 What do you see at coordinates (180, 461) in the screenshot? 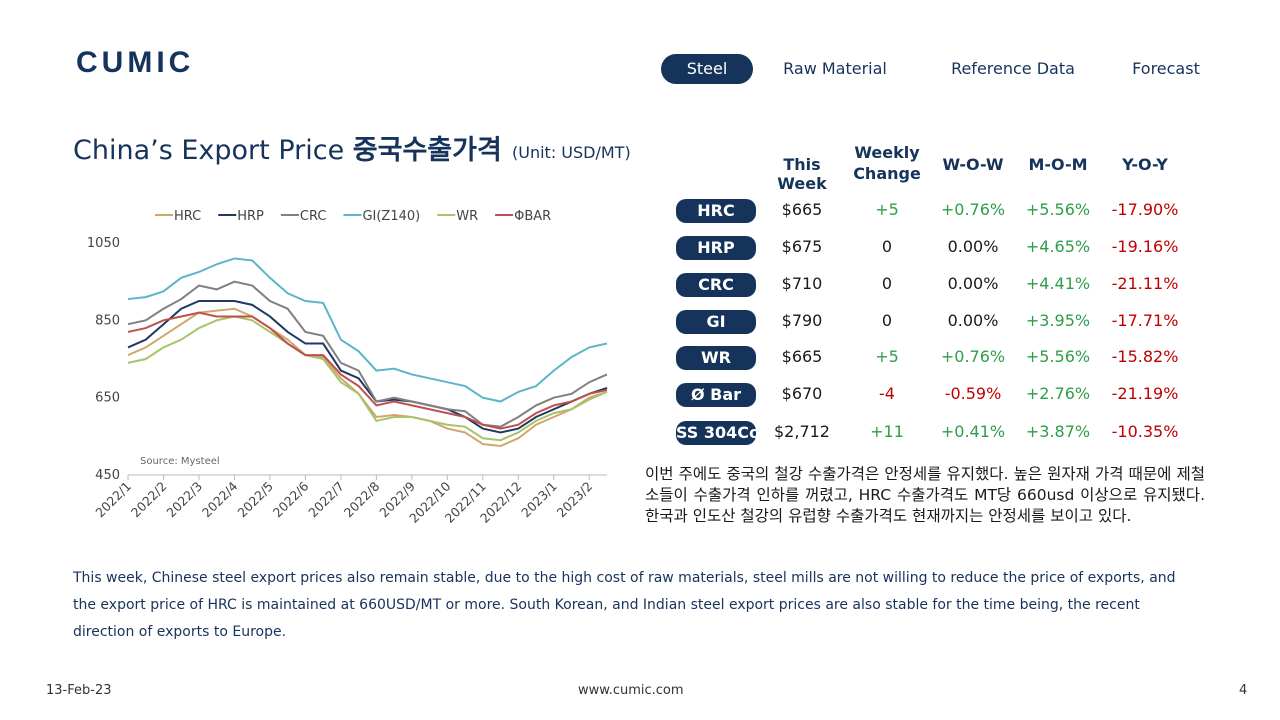
I see `source: Source: Mysteel` at bounding box center [180, 461].